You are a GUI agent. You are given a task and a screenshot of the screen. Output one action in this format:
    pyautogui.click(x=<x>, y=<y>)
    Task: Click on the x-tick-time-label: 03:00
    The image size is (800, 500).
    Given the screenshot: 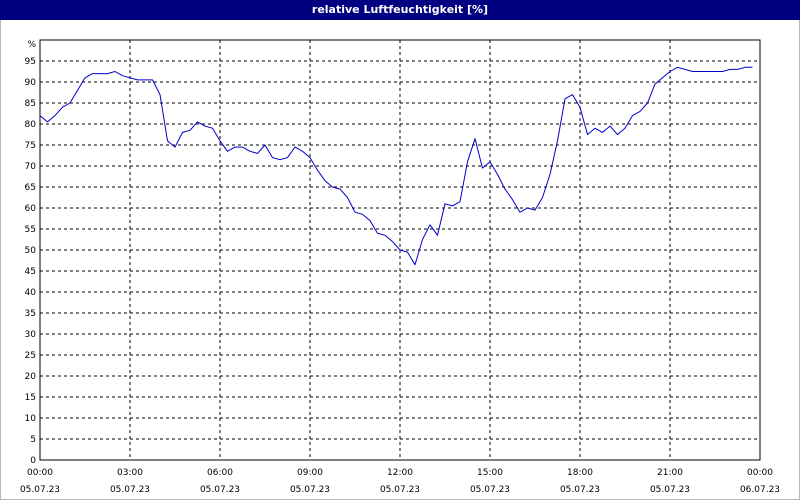 What is the action you would take?
    pyautogui.click(x=130, y=473)
    